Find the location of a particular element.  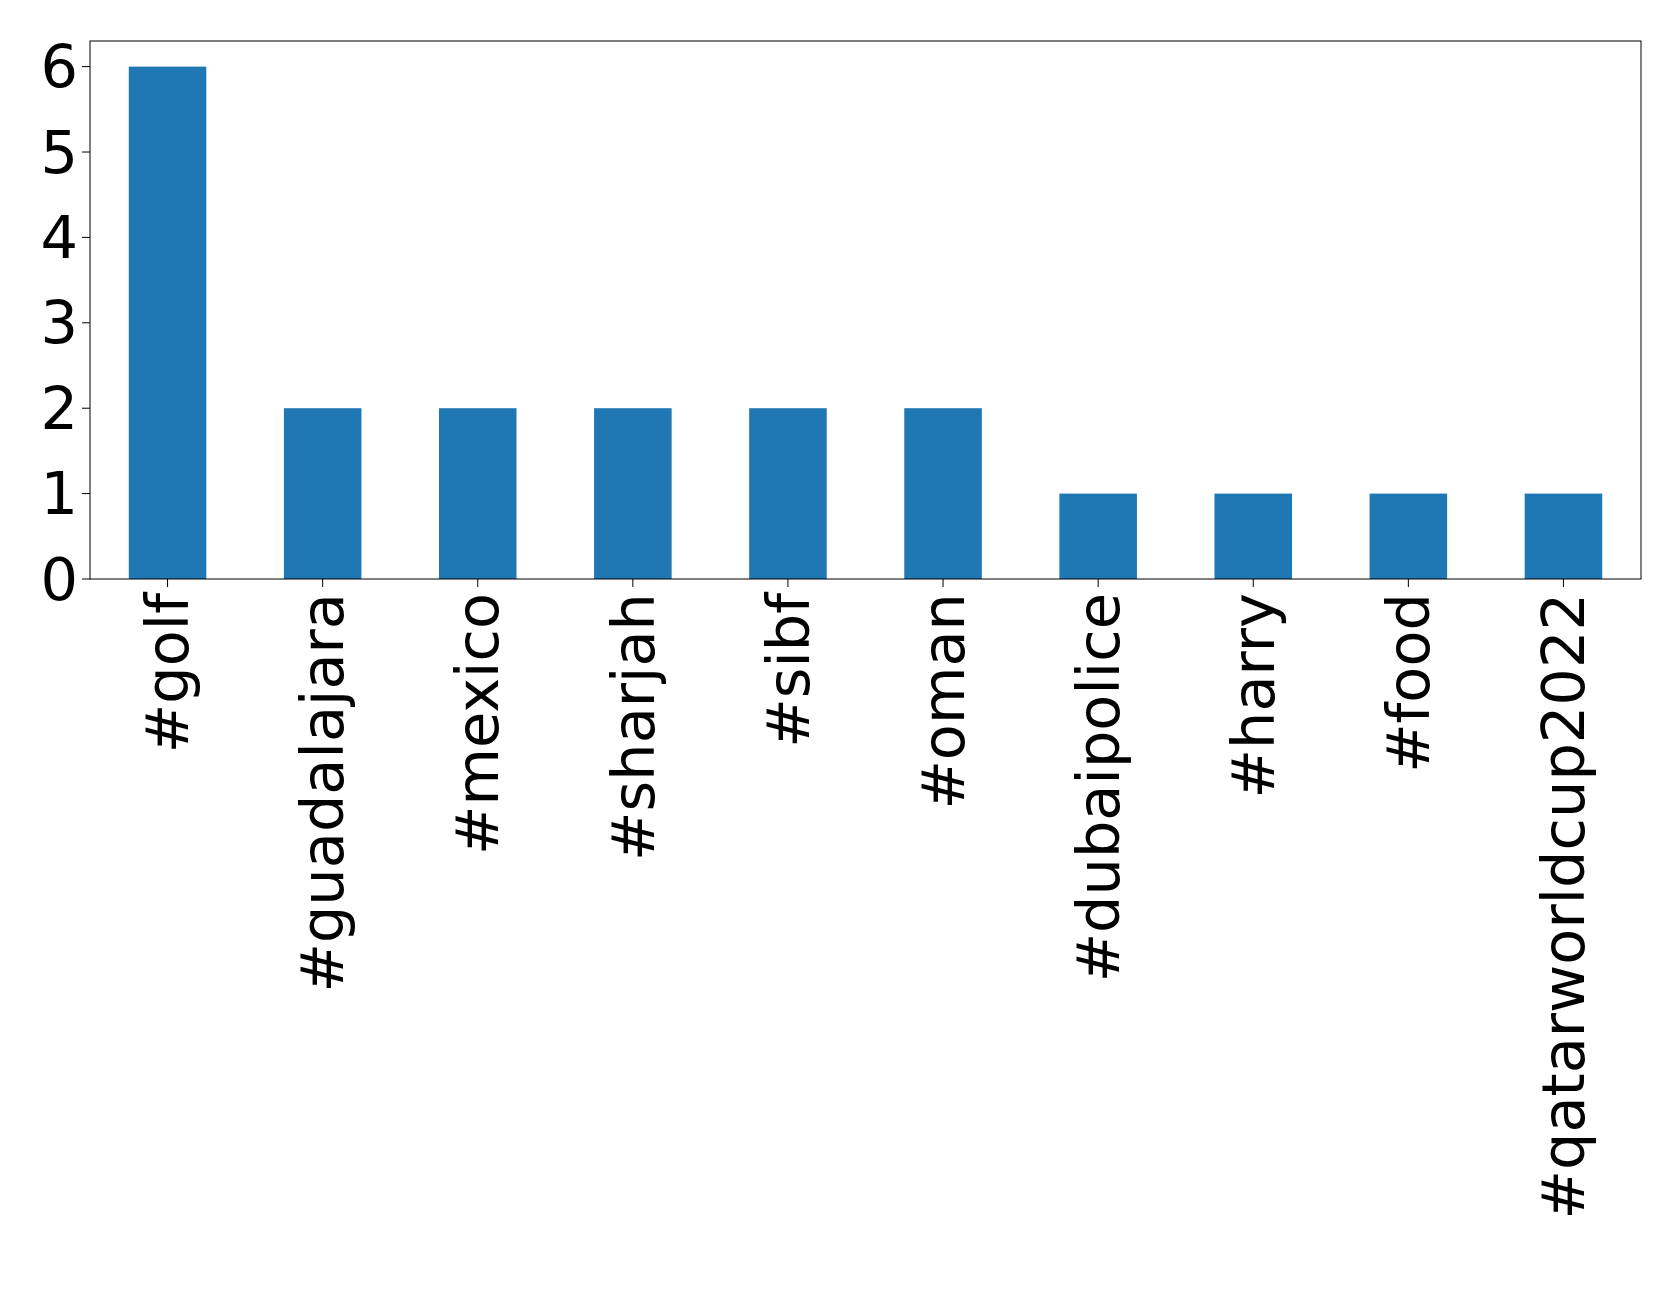

y-tick-label: 0 is located at coordinates (59, 579).